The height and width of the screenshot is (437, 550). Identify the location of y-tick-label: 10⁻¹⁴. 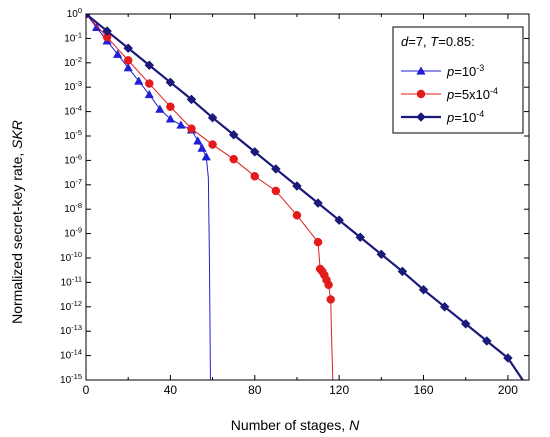
(71, 355).